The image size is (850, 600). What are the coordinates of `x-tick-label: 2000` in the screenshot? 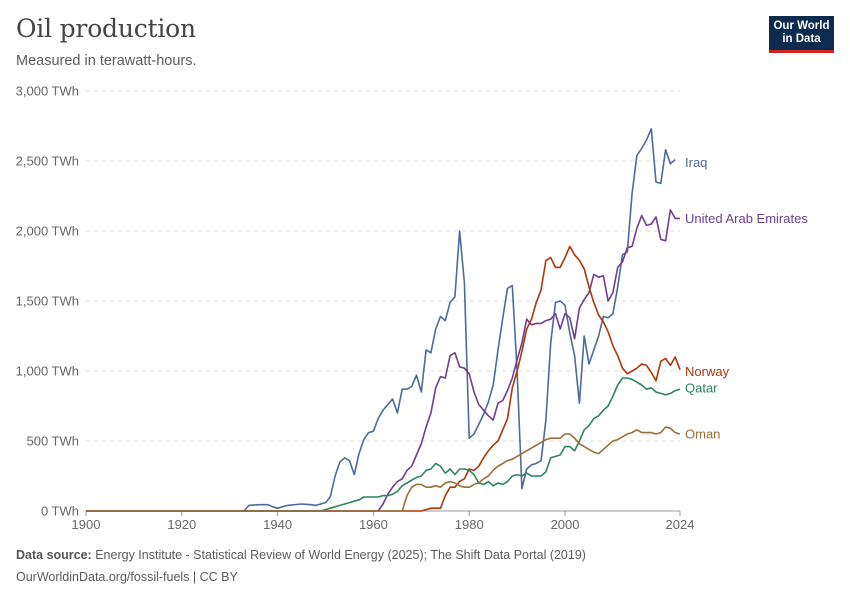 It's located at (565, 524).